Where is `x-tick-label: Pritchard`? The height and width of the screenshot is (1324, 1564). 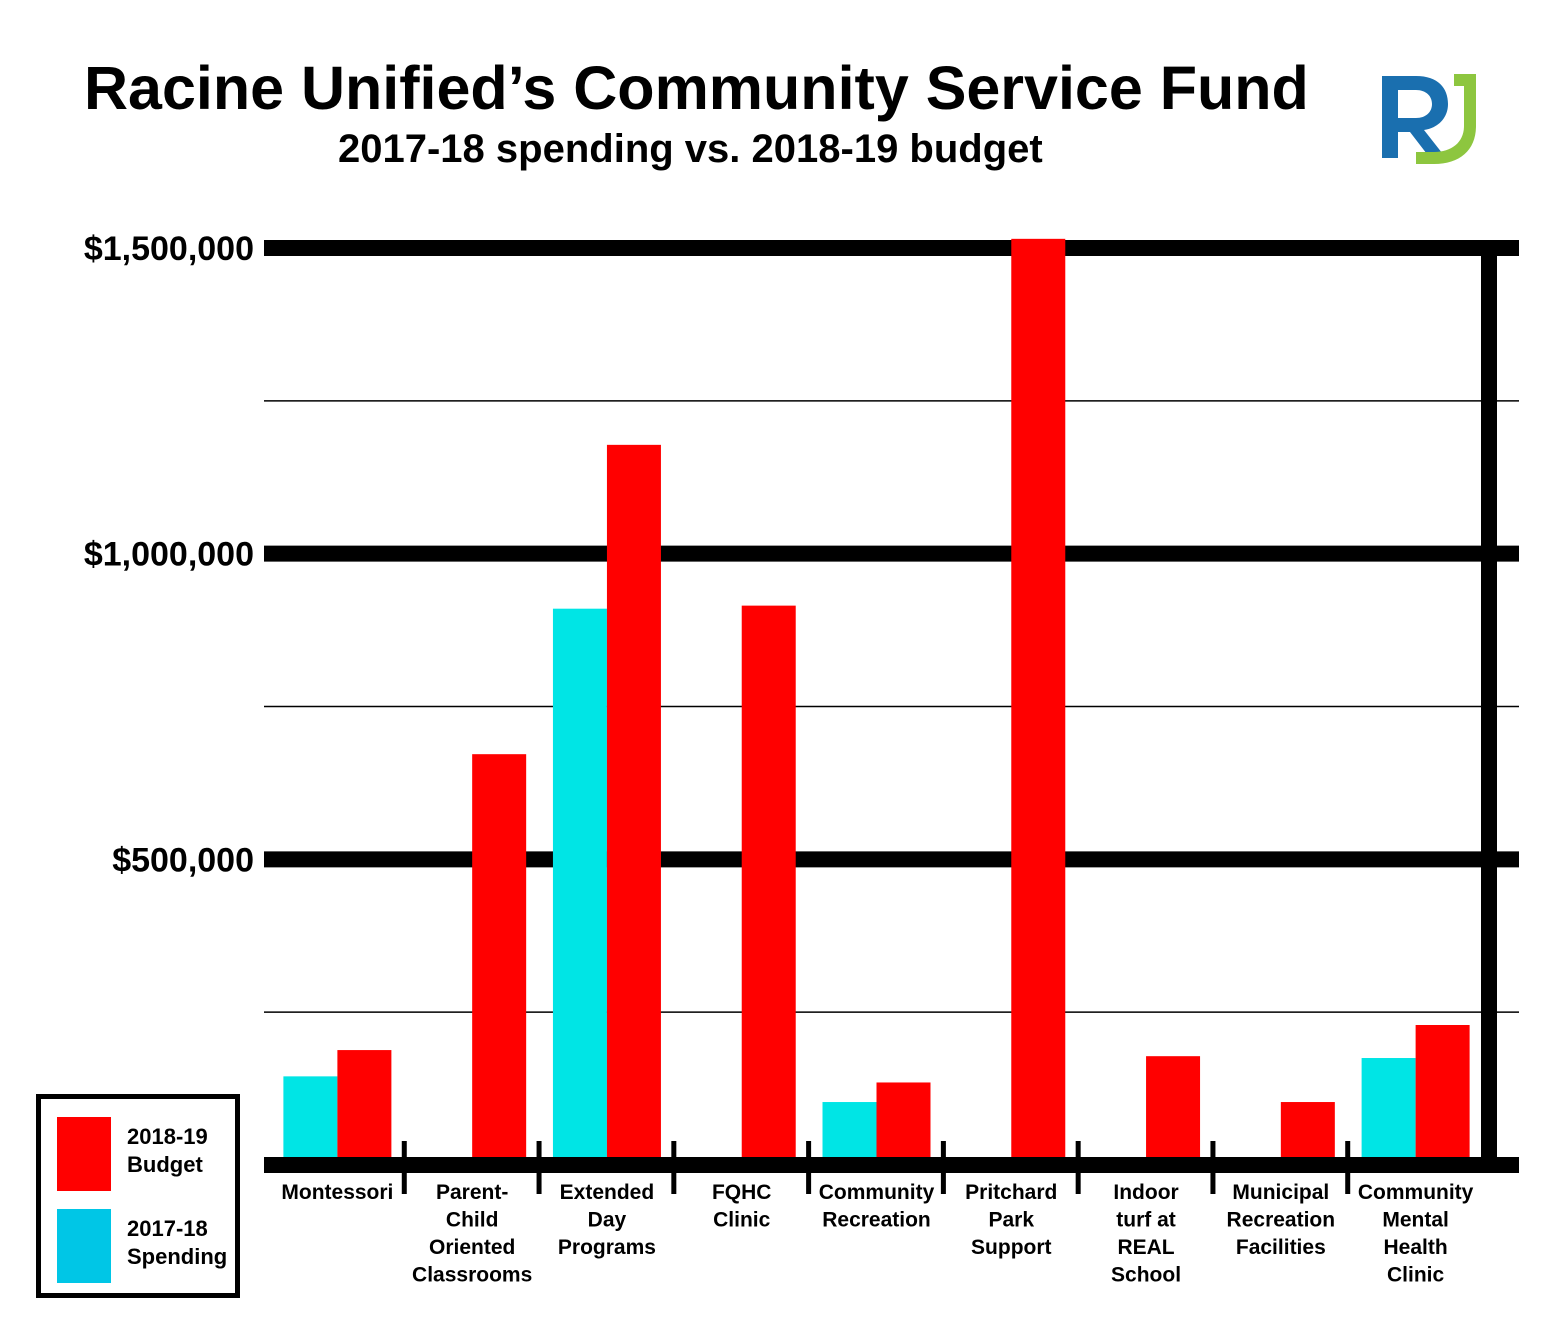
x-tick-label: Pritchard is located at coordinates (1011, 1192).